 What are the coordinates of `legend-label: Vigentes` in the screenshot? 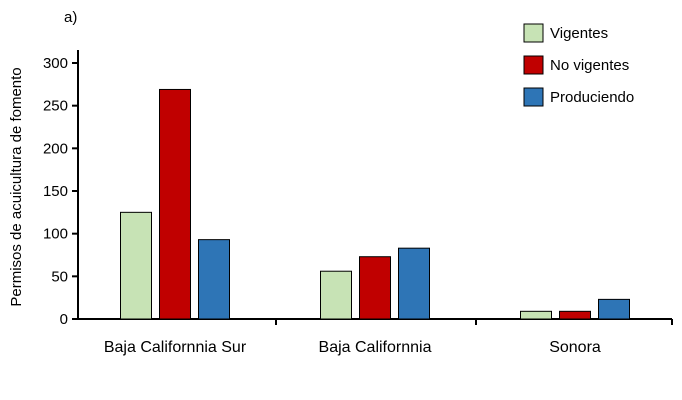 It's located at (579, 33).